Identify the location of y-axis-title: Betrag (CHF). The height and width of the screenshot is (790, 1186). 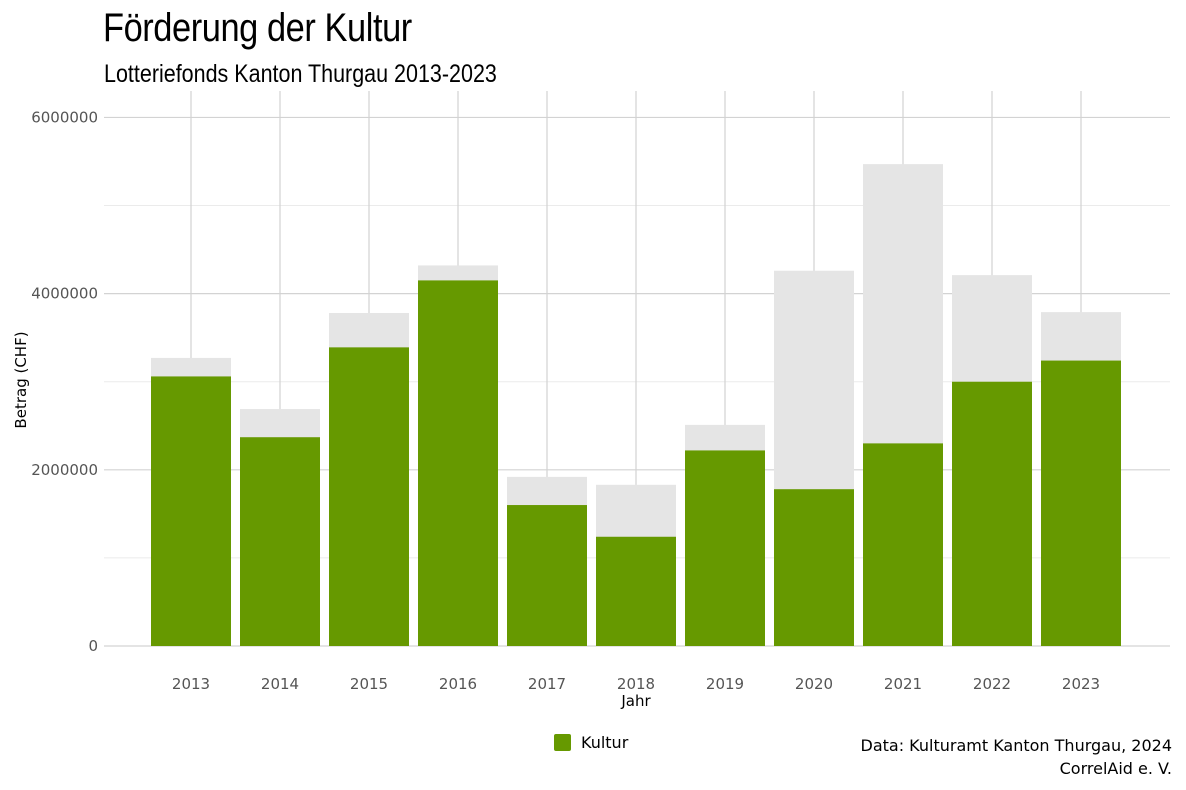
(21, 379).